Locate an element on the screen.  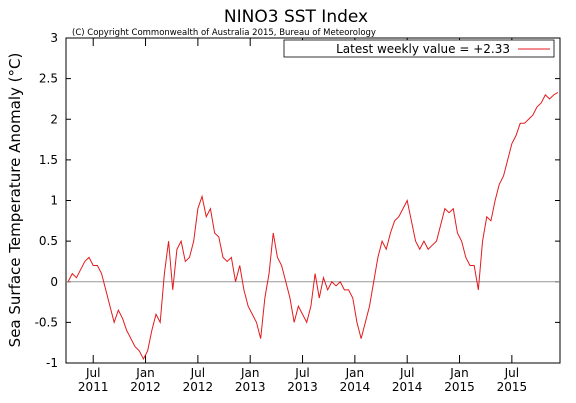
y-tick-label: -1 is located at coordinates (52, 363).